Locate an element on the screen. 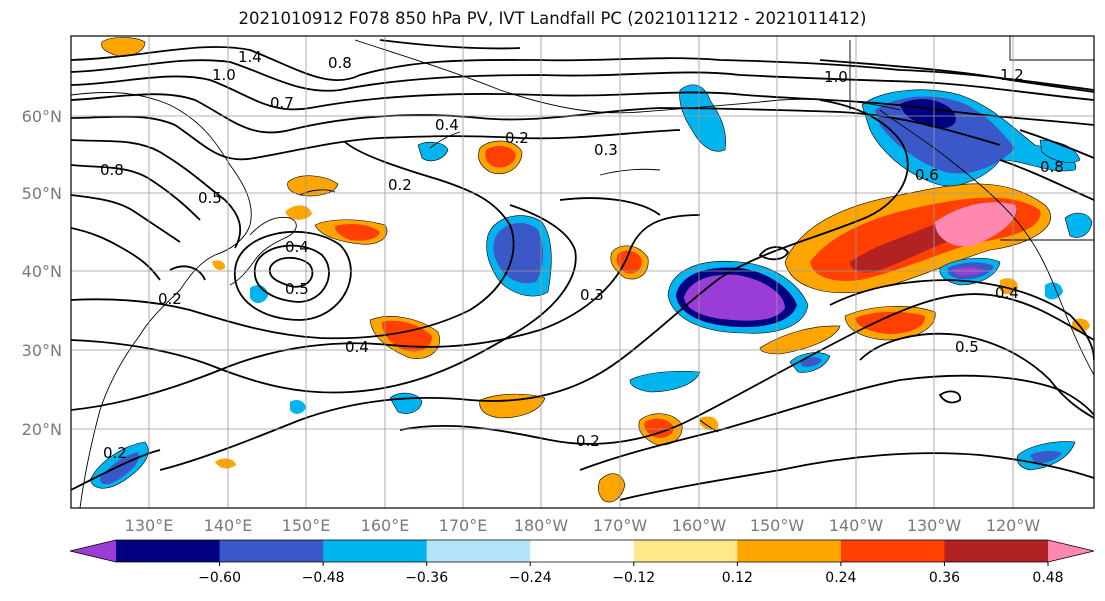  colorbar-tick-label: 0.48 is located at coordinates (1047, 578).